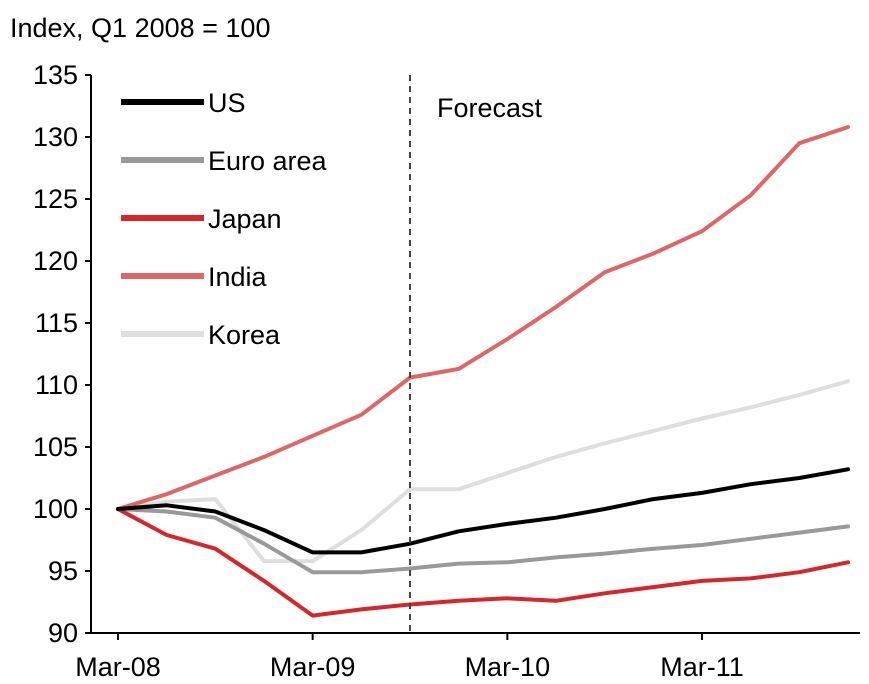 This screenshot has height=684, width=869. Describe the element at coordinates (55, 509) in the screenshot. I see `y-tick-label: 100` at that location.